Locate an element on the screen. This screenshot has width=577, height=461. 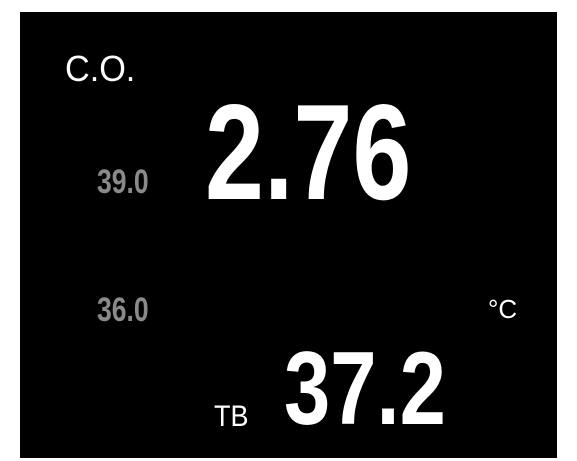
main-value: 2.76 is located at coordinates (308, 152).